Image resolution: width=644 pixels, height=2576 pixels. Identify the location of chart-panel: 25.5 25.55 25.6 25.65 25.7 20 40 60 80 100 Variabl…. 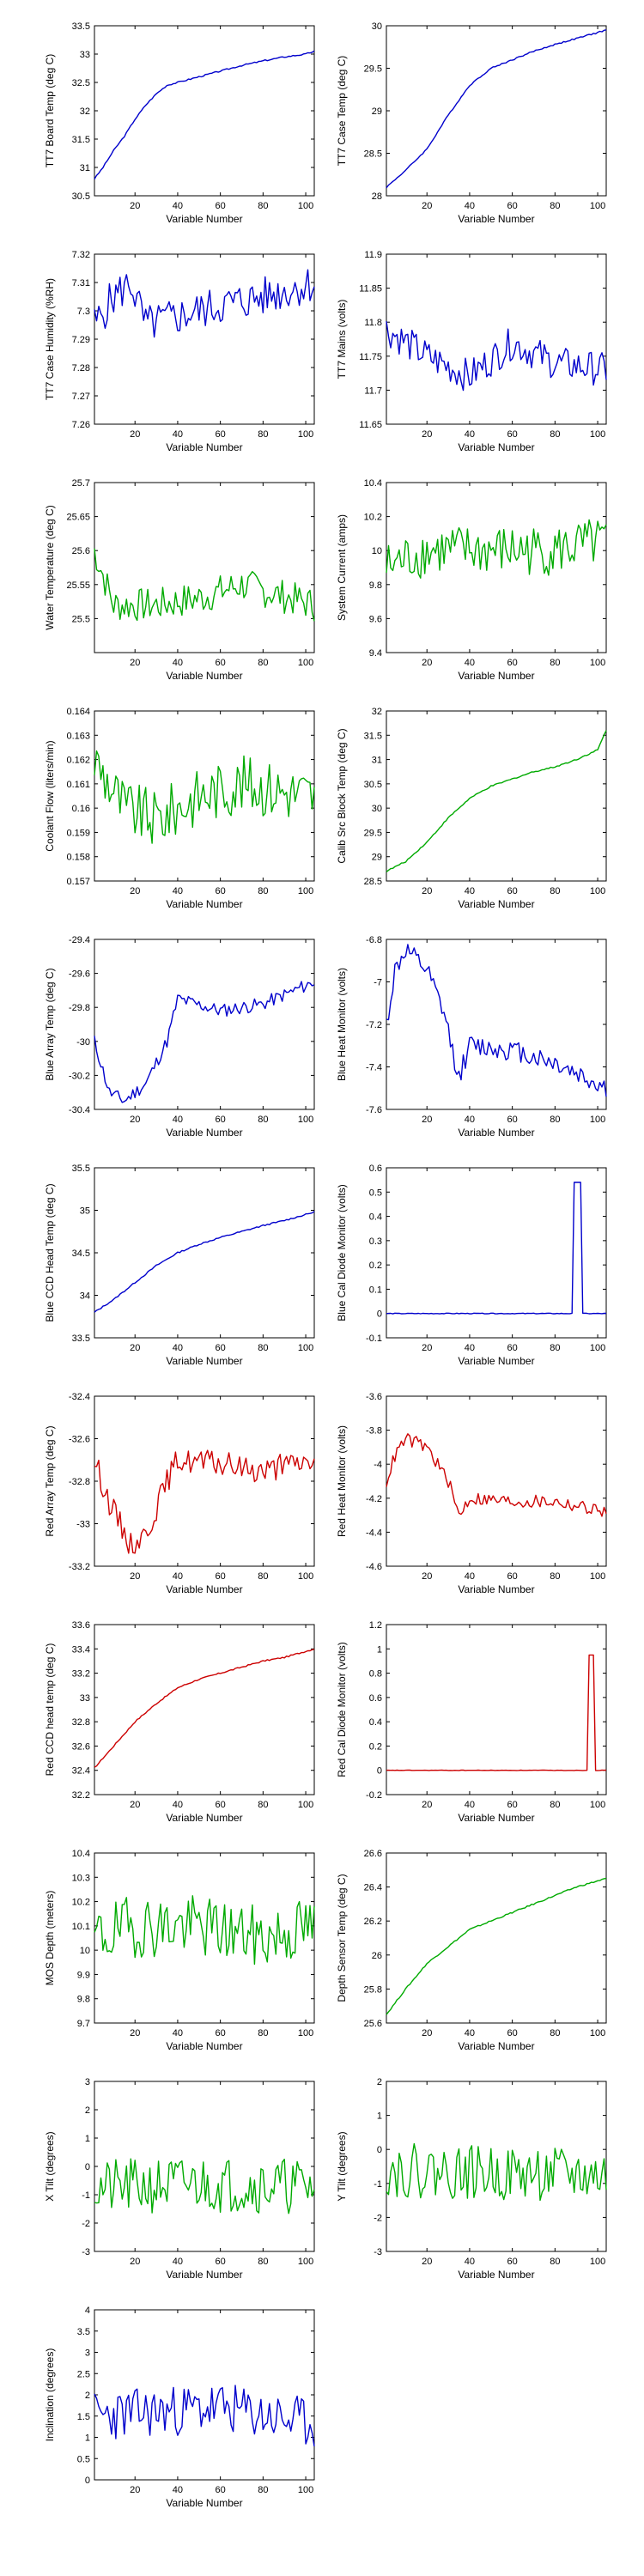
(180, 580).